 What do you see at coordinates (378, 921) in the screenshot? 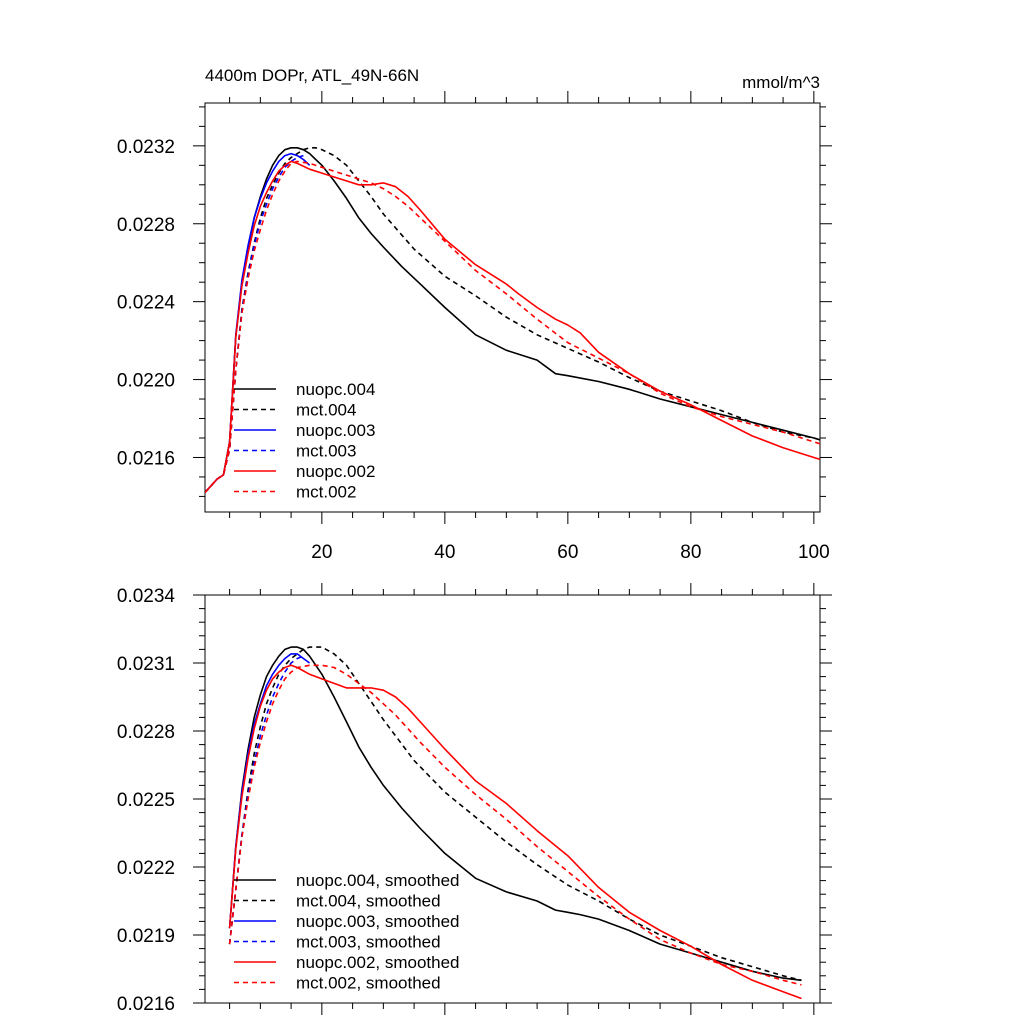
I see `legend-label: nuopc.003, smoothed` at bounding box center [378, 921].